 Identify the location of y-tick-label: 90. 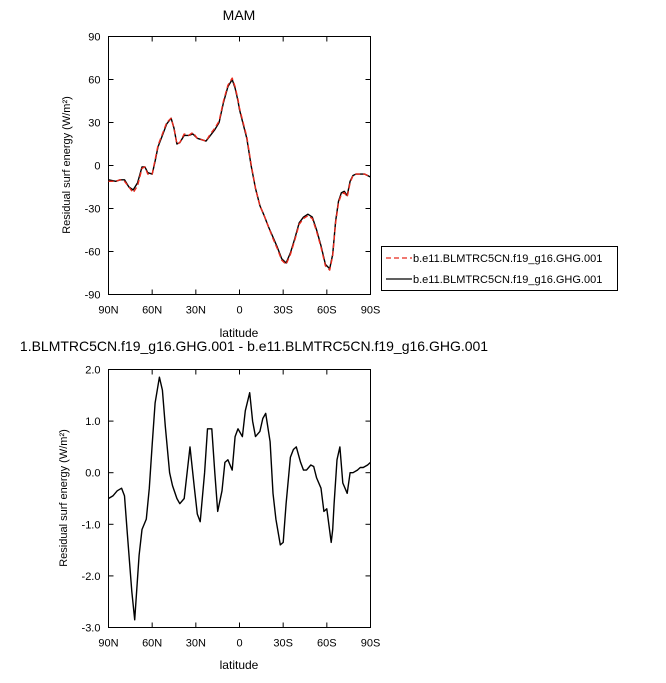
(94, 38).